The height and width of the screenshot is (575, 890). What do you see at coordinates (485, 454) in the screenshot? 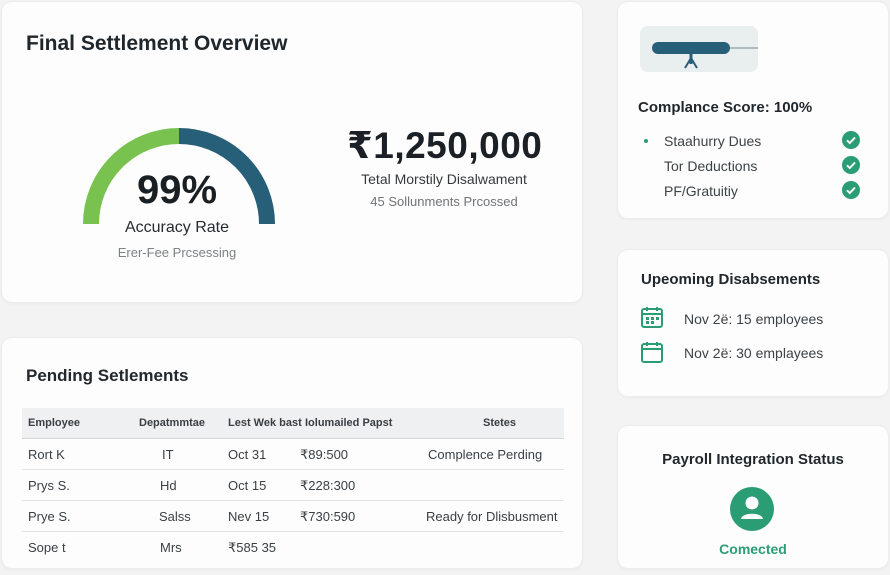
I see `cell-status: Complence Perding` at bounding box center [485, 454].